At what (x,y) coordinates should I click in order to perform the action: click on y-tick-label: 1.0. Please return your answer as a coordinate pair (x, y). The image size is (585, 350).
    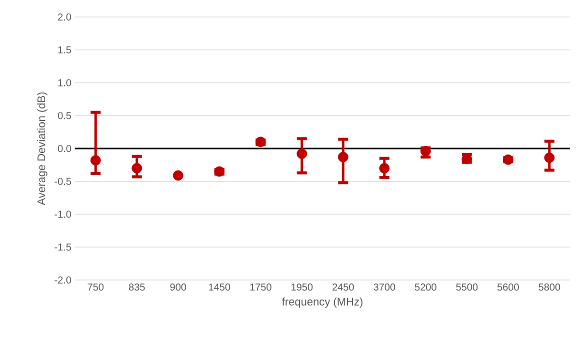
    Looking at the image, I should click on (65, 82).